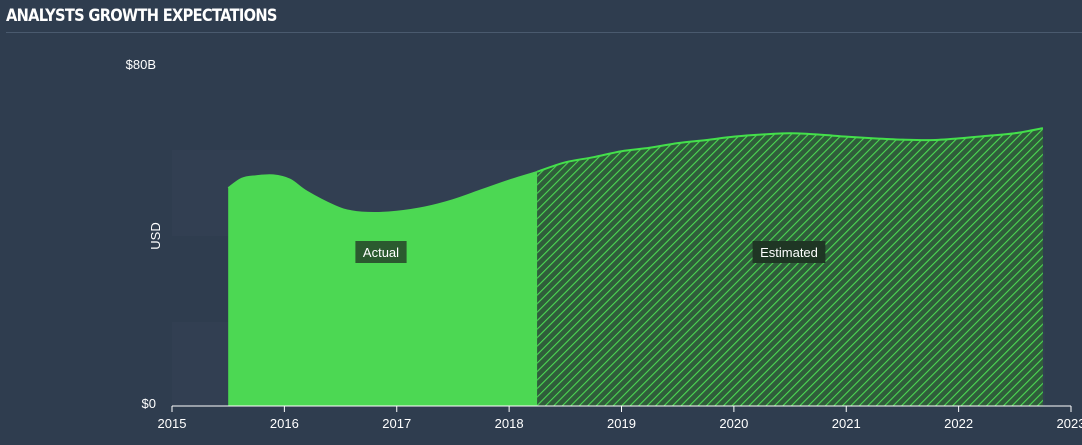 The height and width of the screenshot is (445, 1082). I want to click on x-tick-label-2023: 2023, so click(1069, 423).